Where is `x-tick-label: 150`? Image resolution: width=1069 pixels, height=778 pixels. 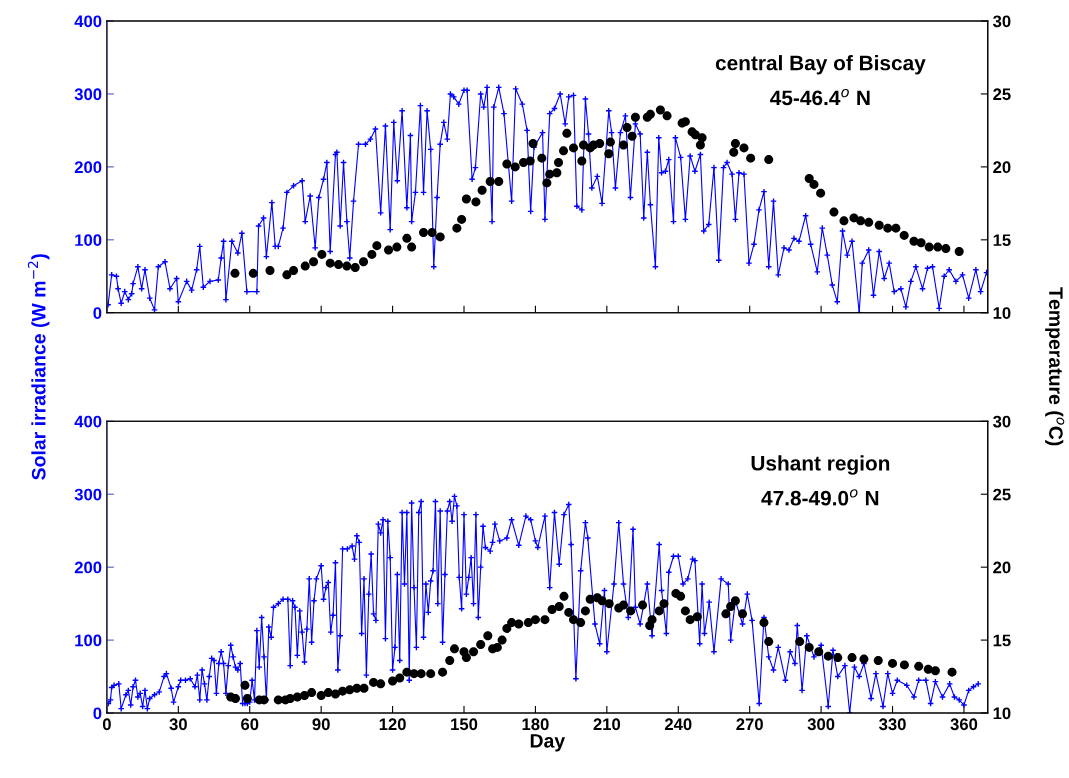 x-tick-label: 150 is located at coordinates (464, 724).